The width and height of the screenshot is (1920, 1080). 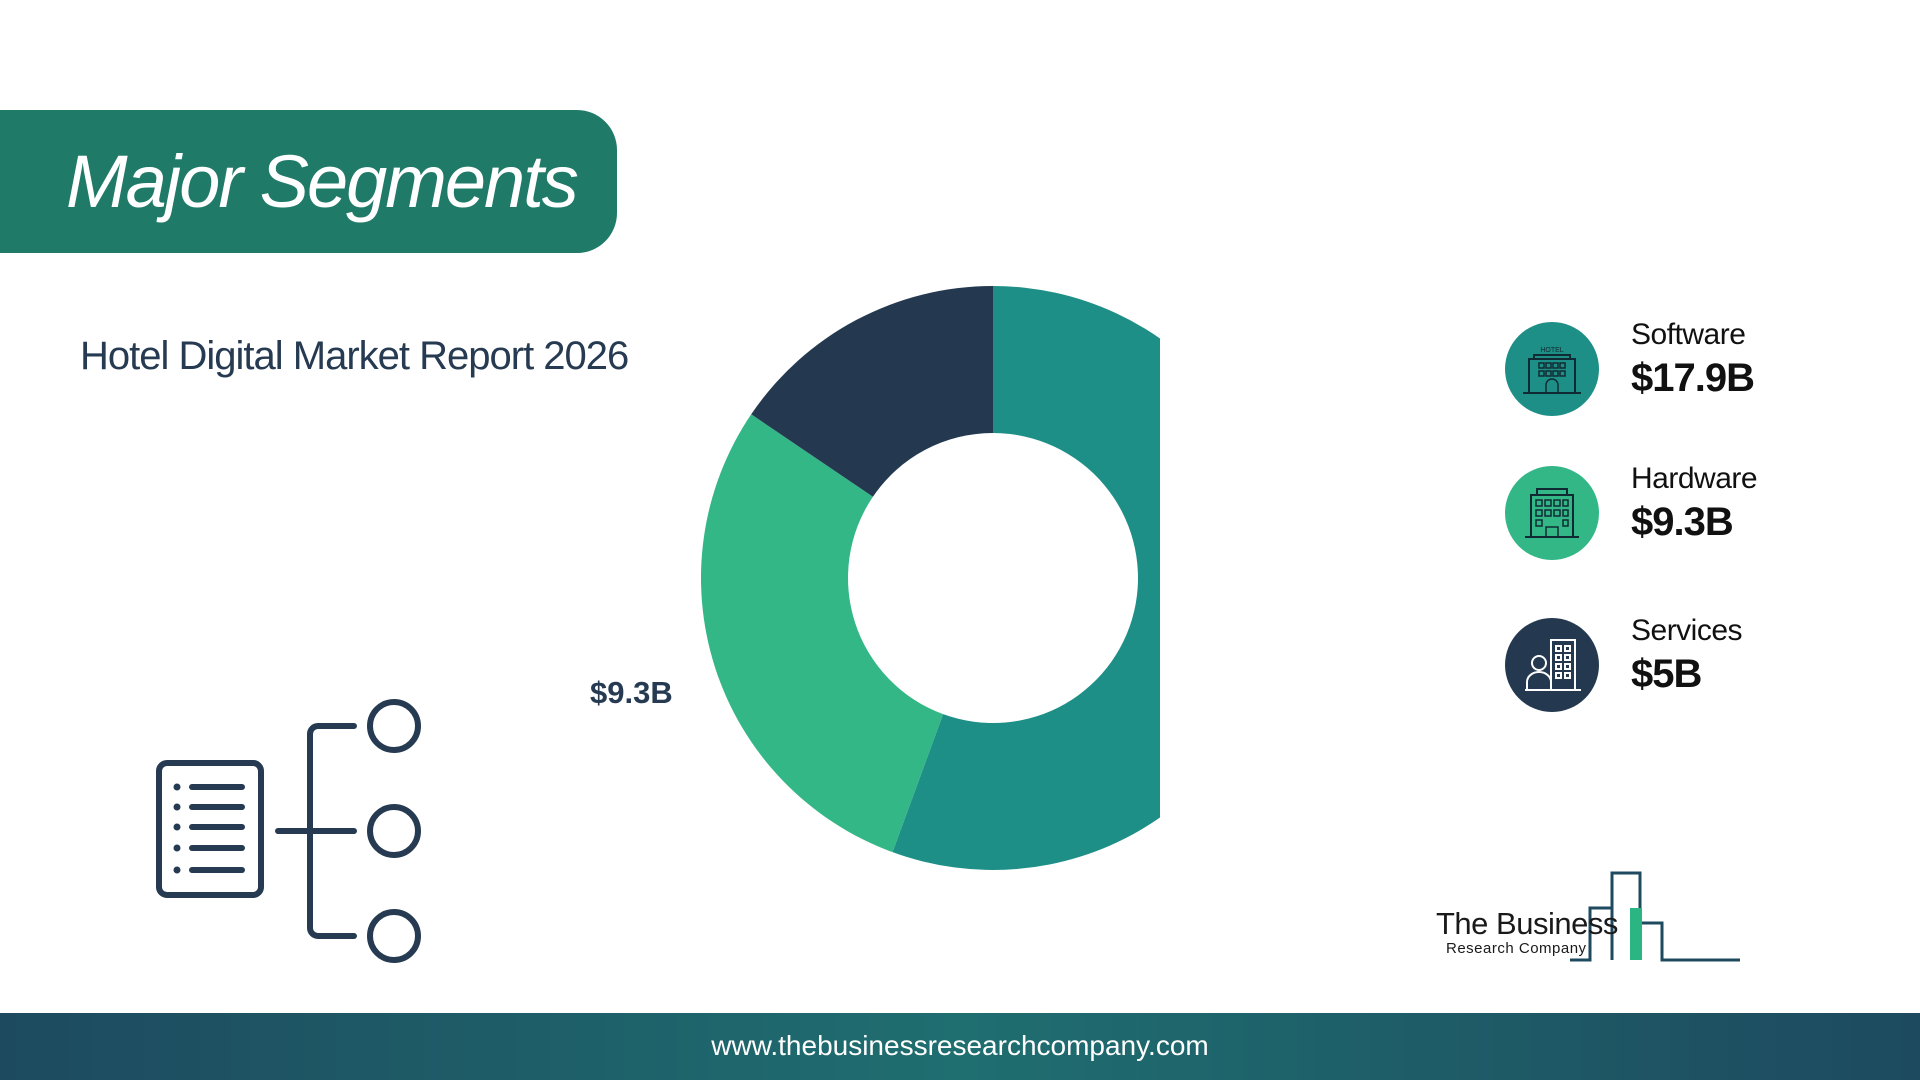 What do you see at coordinates (1693, 378) in the screenshot?
I see `legend-value: $17.9B` at bounding box center [1693, 378].